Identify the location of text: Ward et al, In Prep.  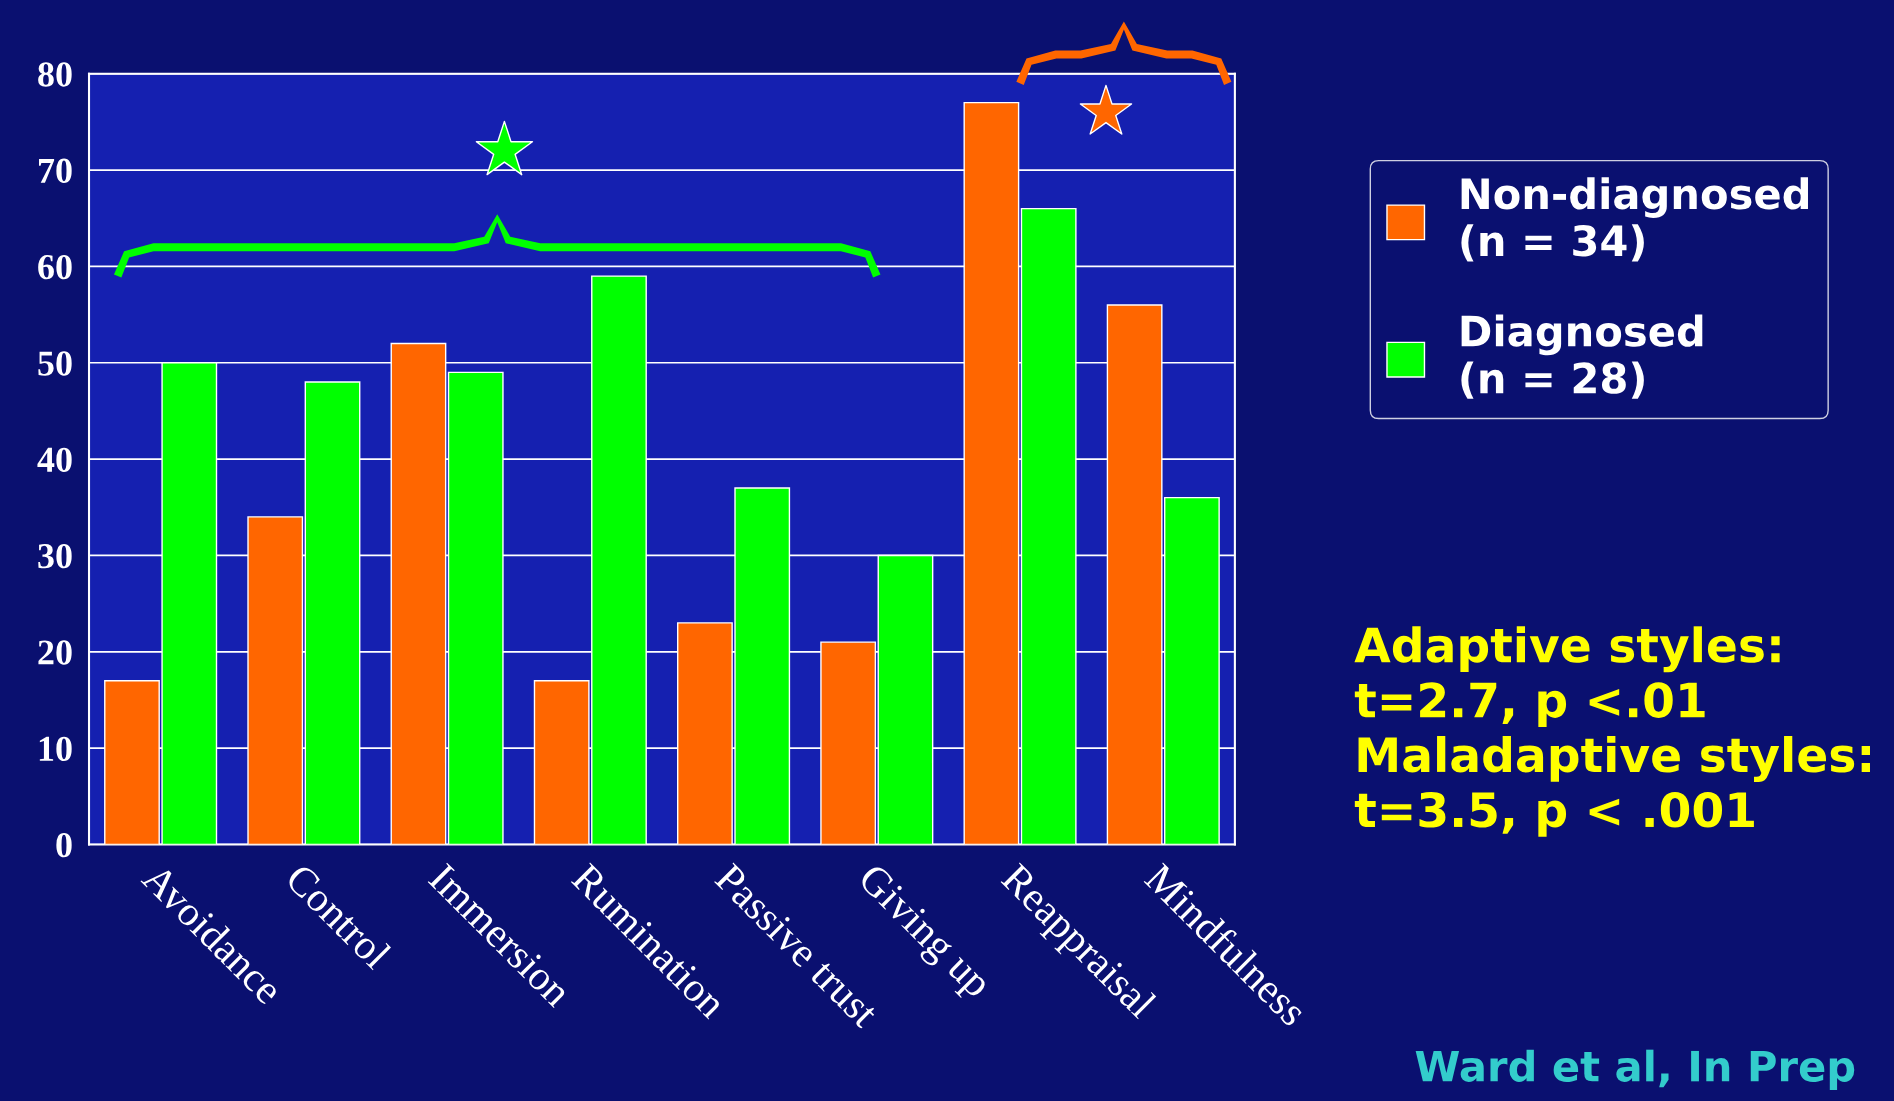
(1635, 1069).